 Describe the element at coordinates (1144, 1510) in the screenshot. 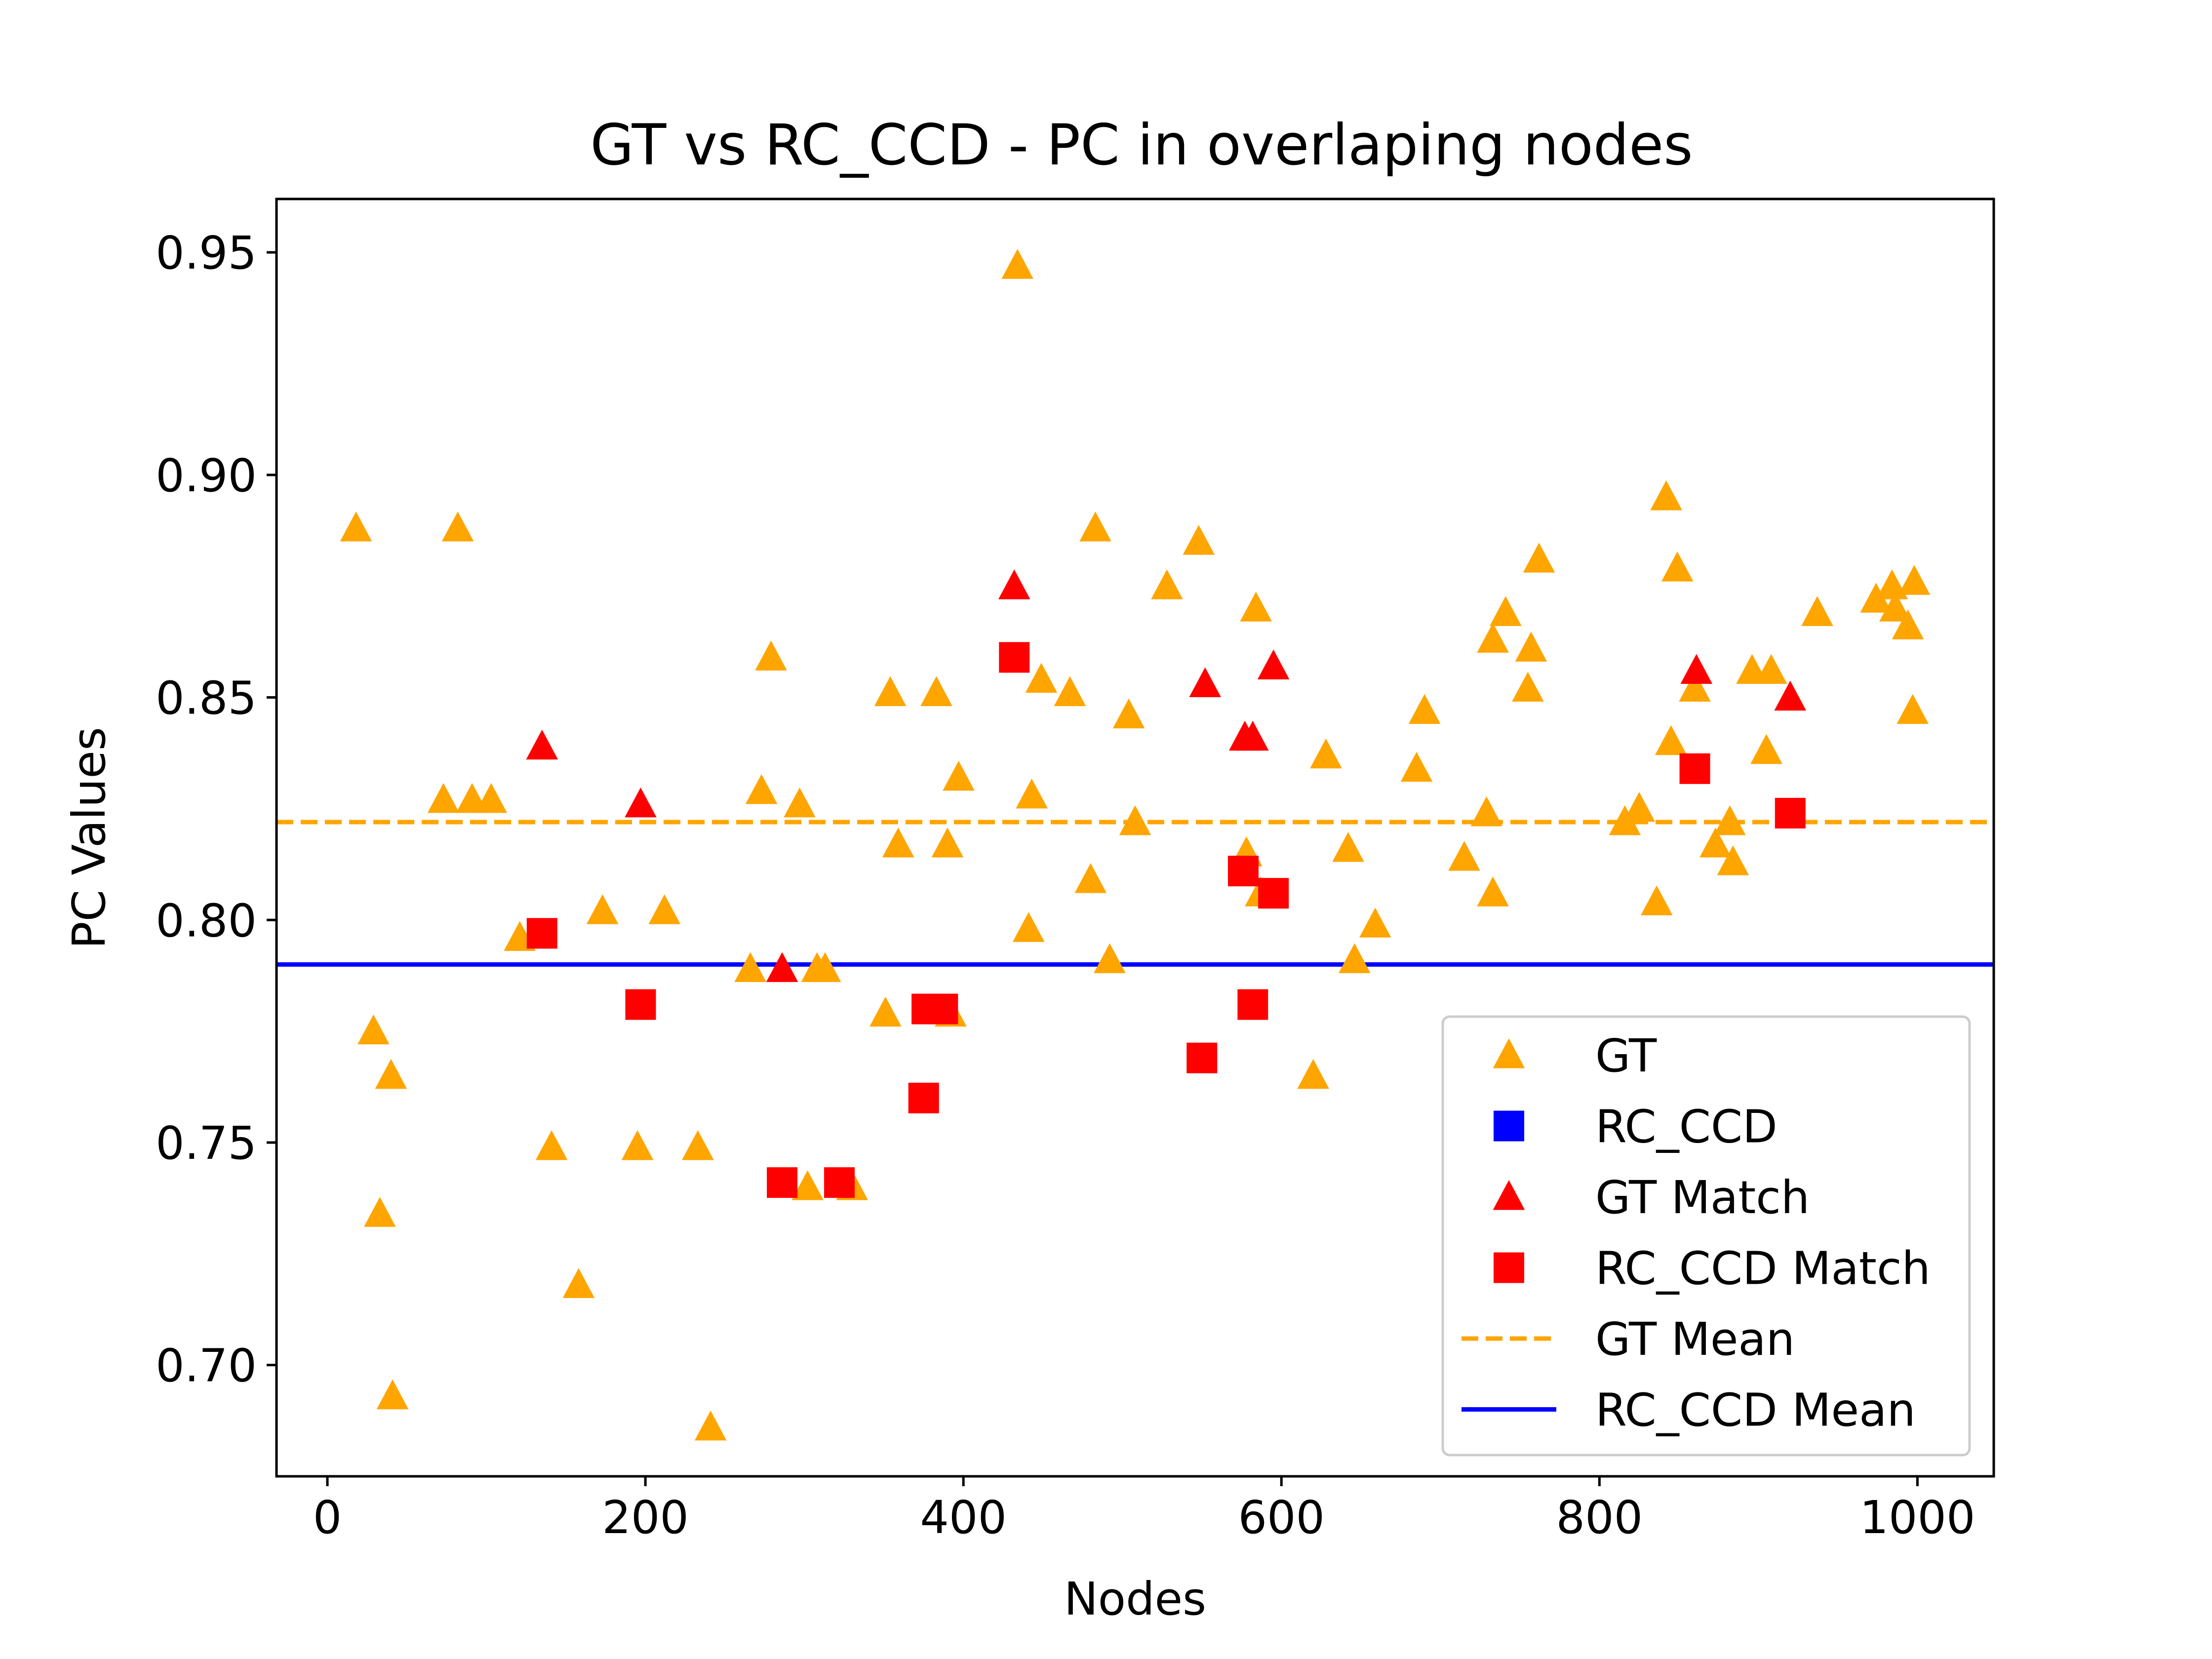

I see `x-axis-ticks: 0 200 400 600 800 1000` at that location.